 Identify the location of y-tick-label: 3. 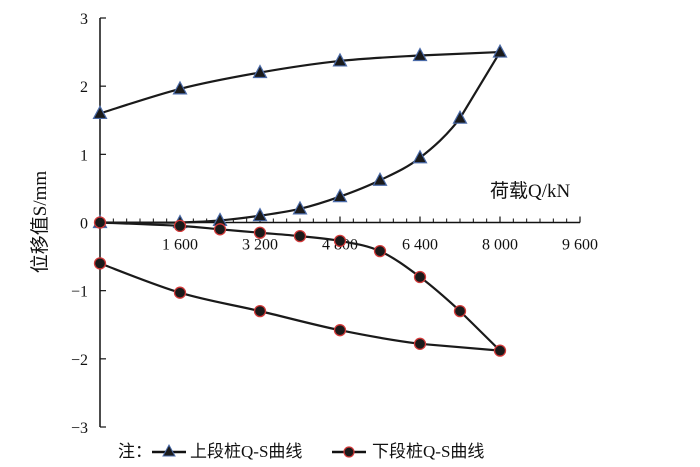
(84, 19).